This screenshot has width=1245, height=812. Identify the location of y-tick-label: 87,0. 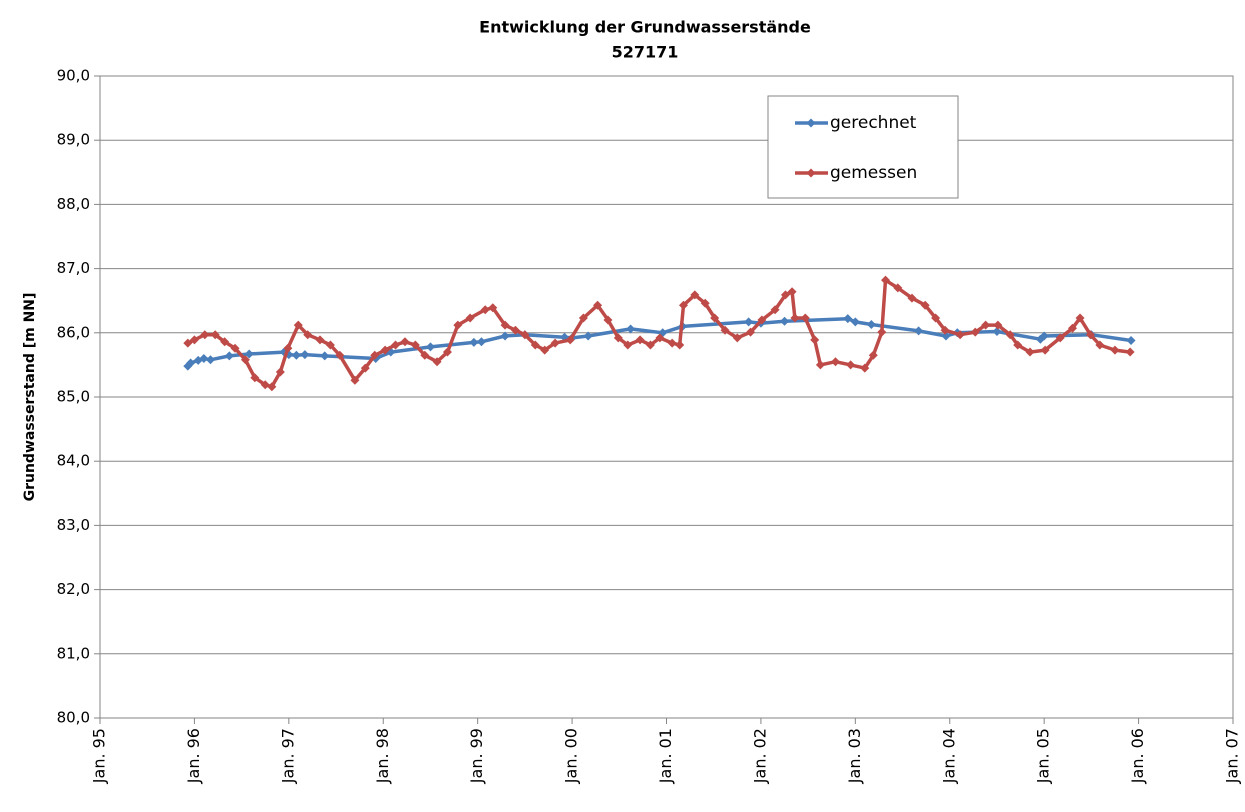
(73, 268).